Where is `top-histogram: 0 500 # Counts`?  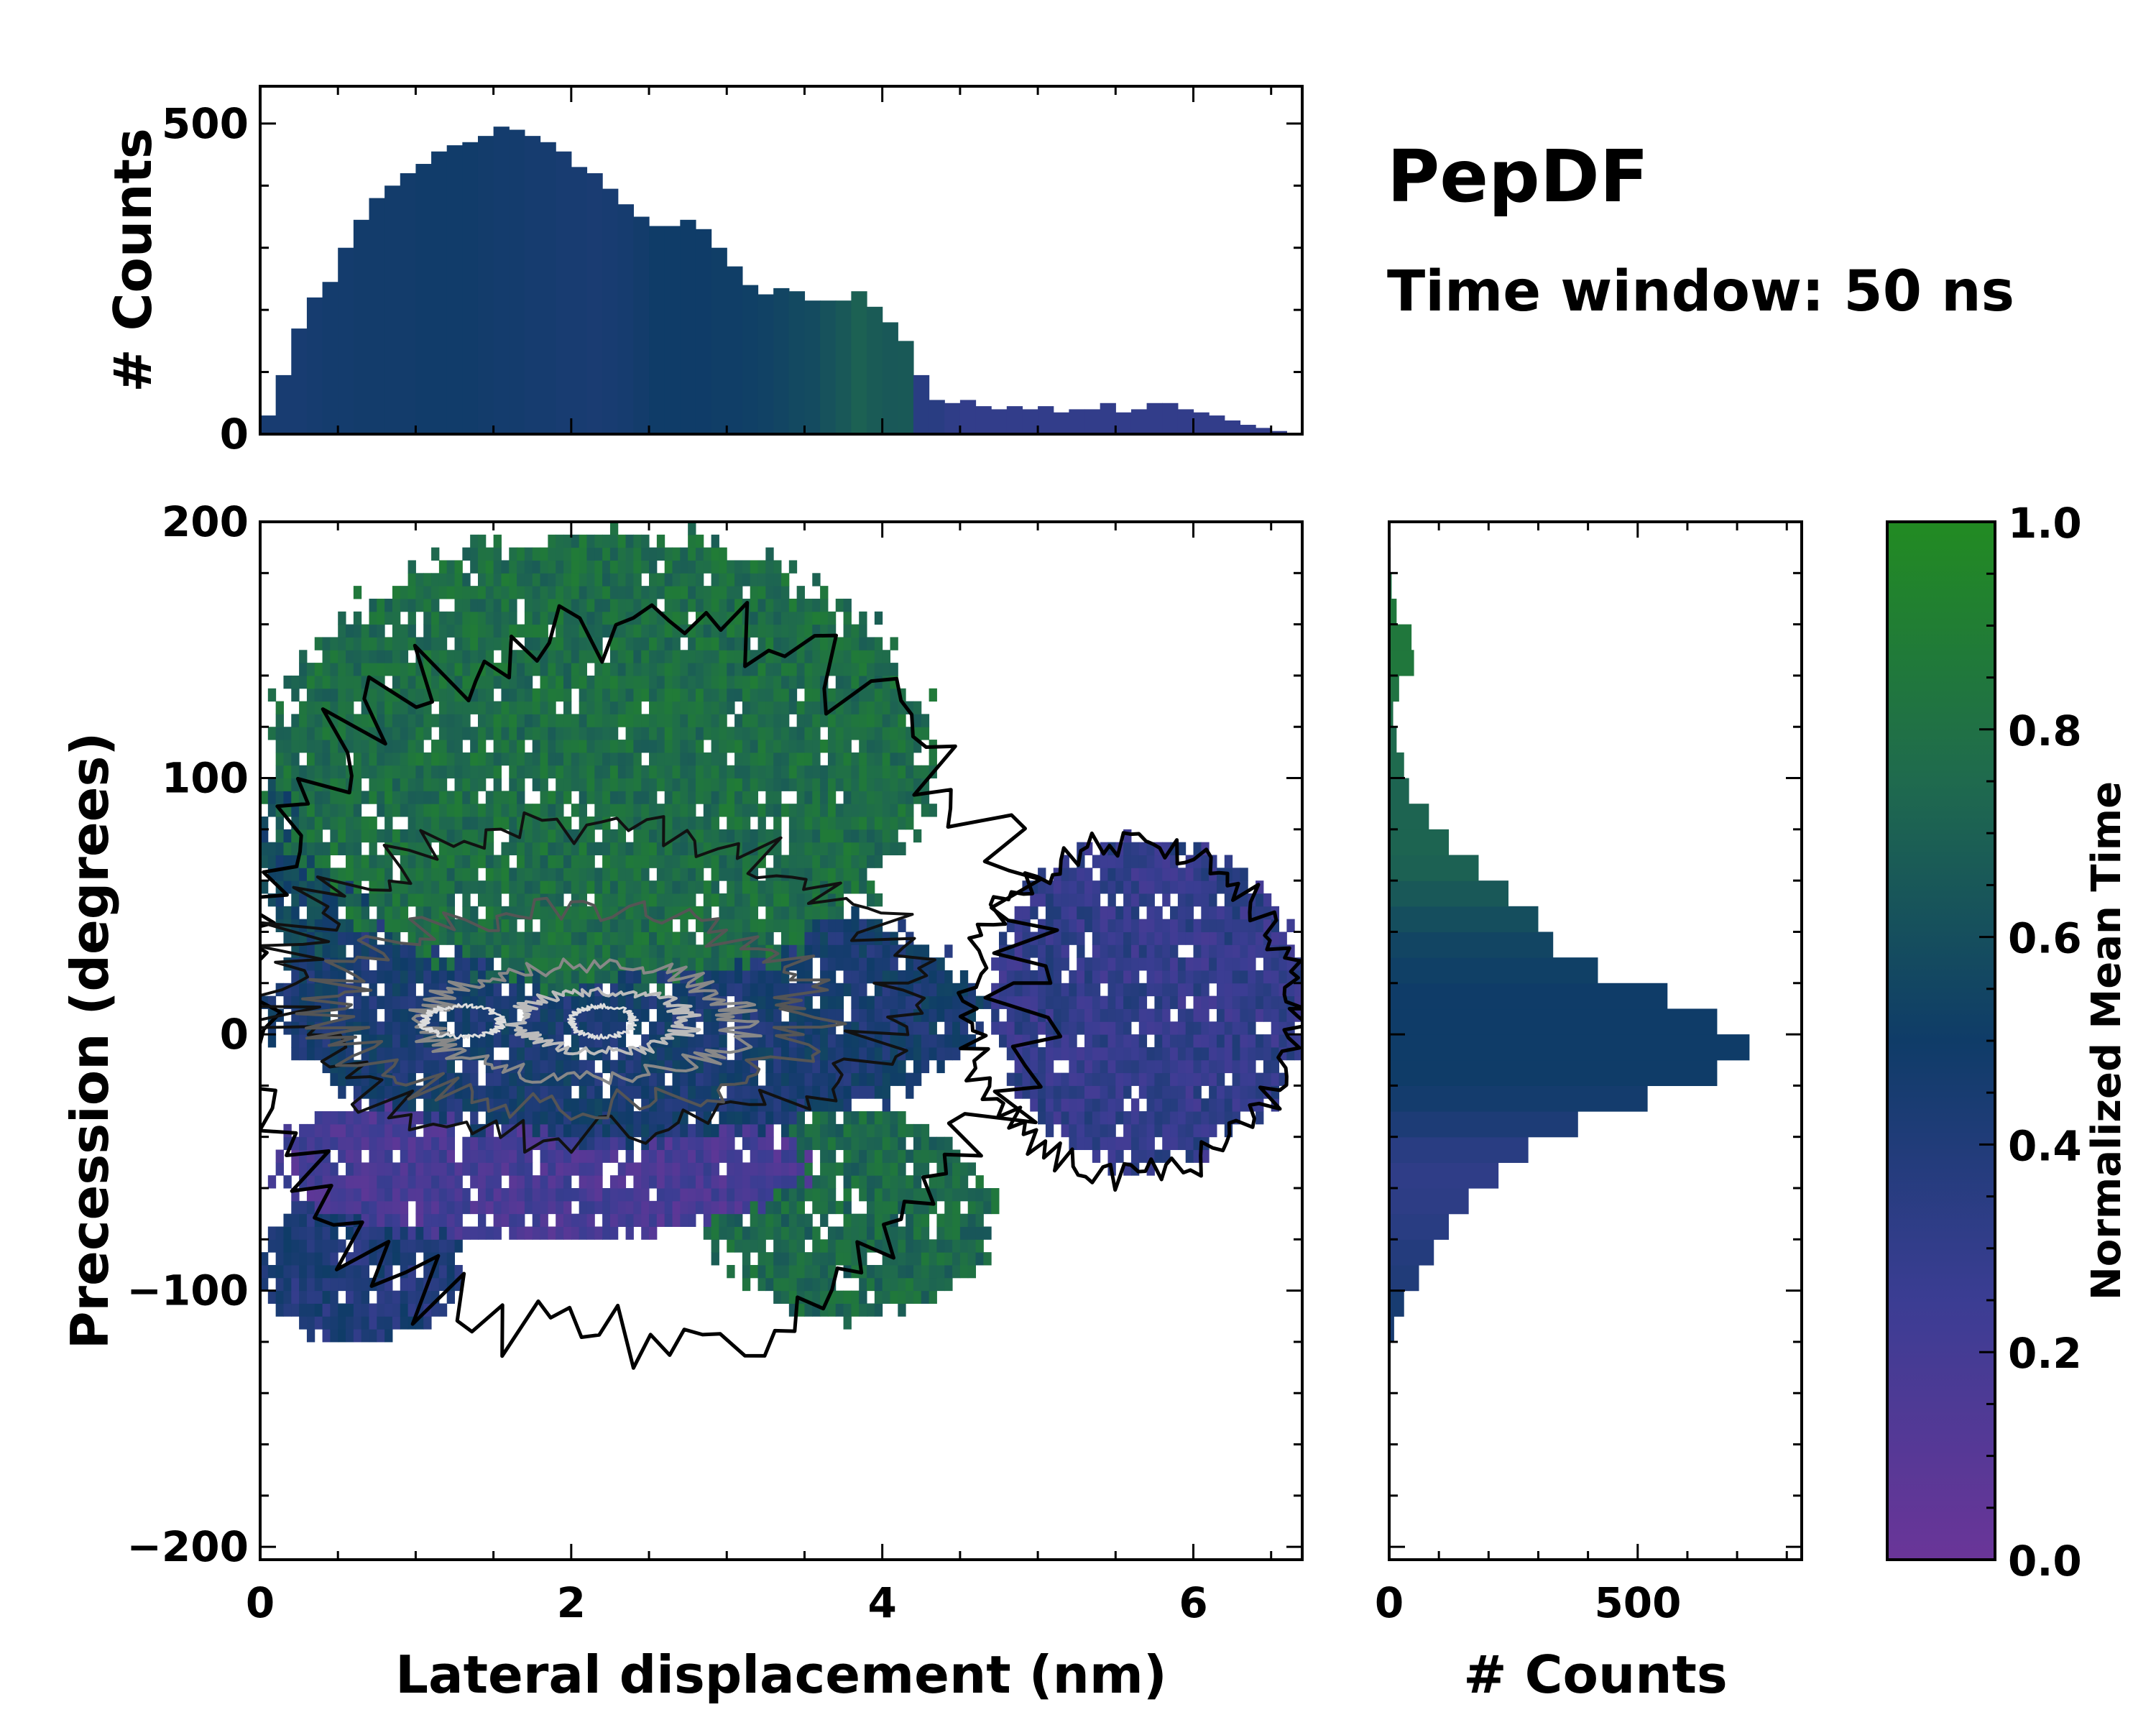 top-histogram: 0 500 # Counts is located at coordinates (703, 272).